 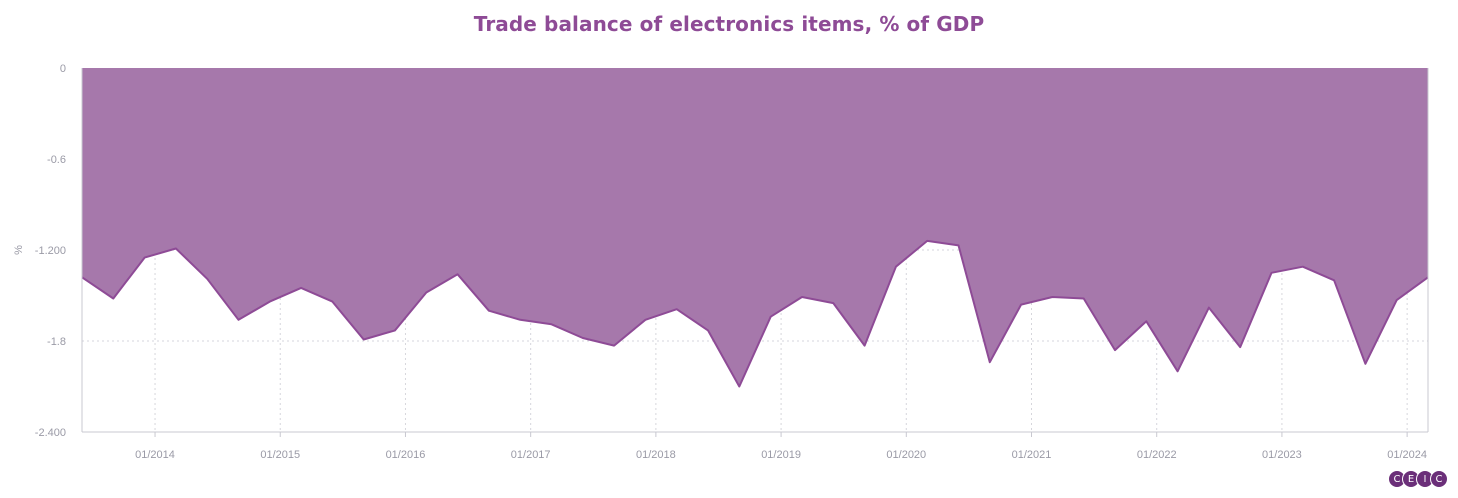 What do you see at coordinates (1425, 479) in the screenshot?
I see `logo-letter: I` at bounding box center [1425, 479].